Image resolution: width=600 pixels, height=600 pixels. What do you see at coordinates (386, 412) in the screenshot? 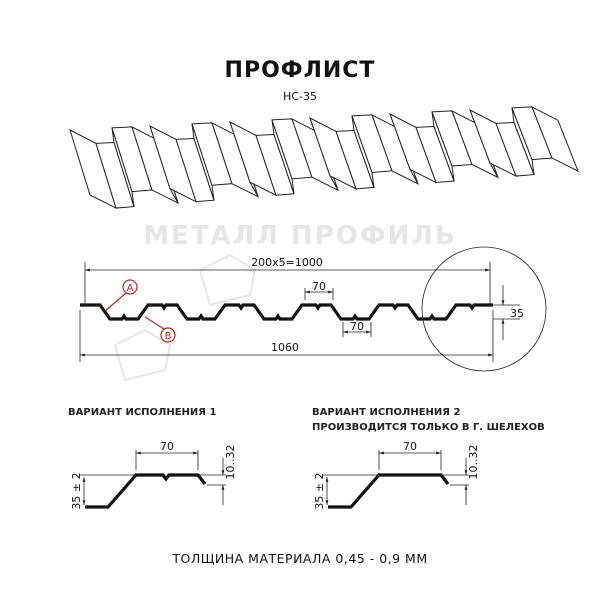
I see `variant-2-caption: ВАРИАНТ ИСПОЛНЕНИЯ 2` at bounding box center [386, 412].